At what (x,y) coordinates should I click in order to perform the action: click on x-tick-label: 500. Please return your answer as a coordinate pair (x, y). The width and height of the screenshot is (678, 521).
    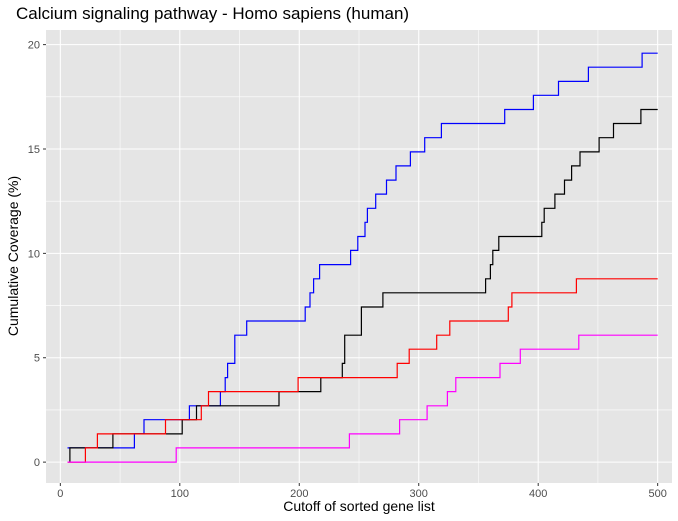
    Looking at the image, I should click on (657, 494).